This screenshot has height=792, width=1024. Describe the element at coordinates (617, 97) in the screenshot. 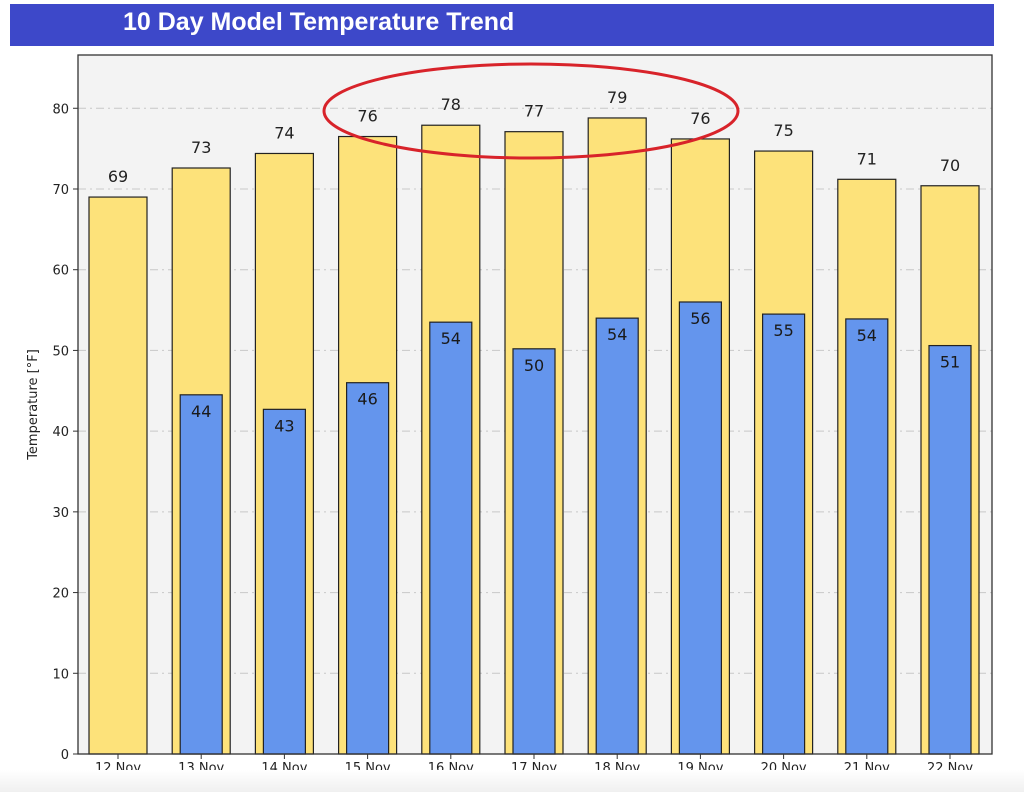

I see `high-label: 79` at that location.